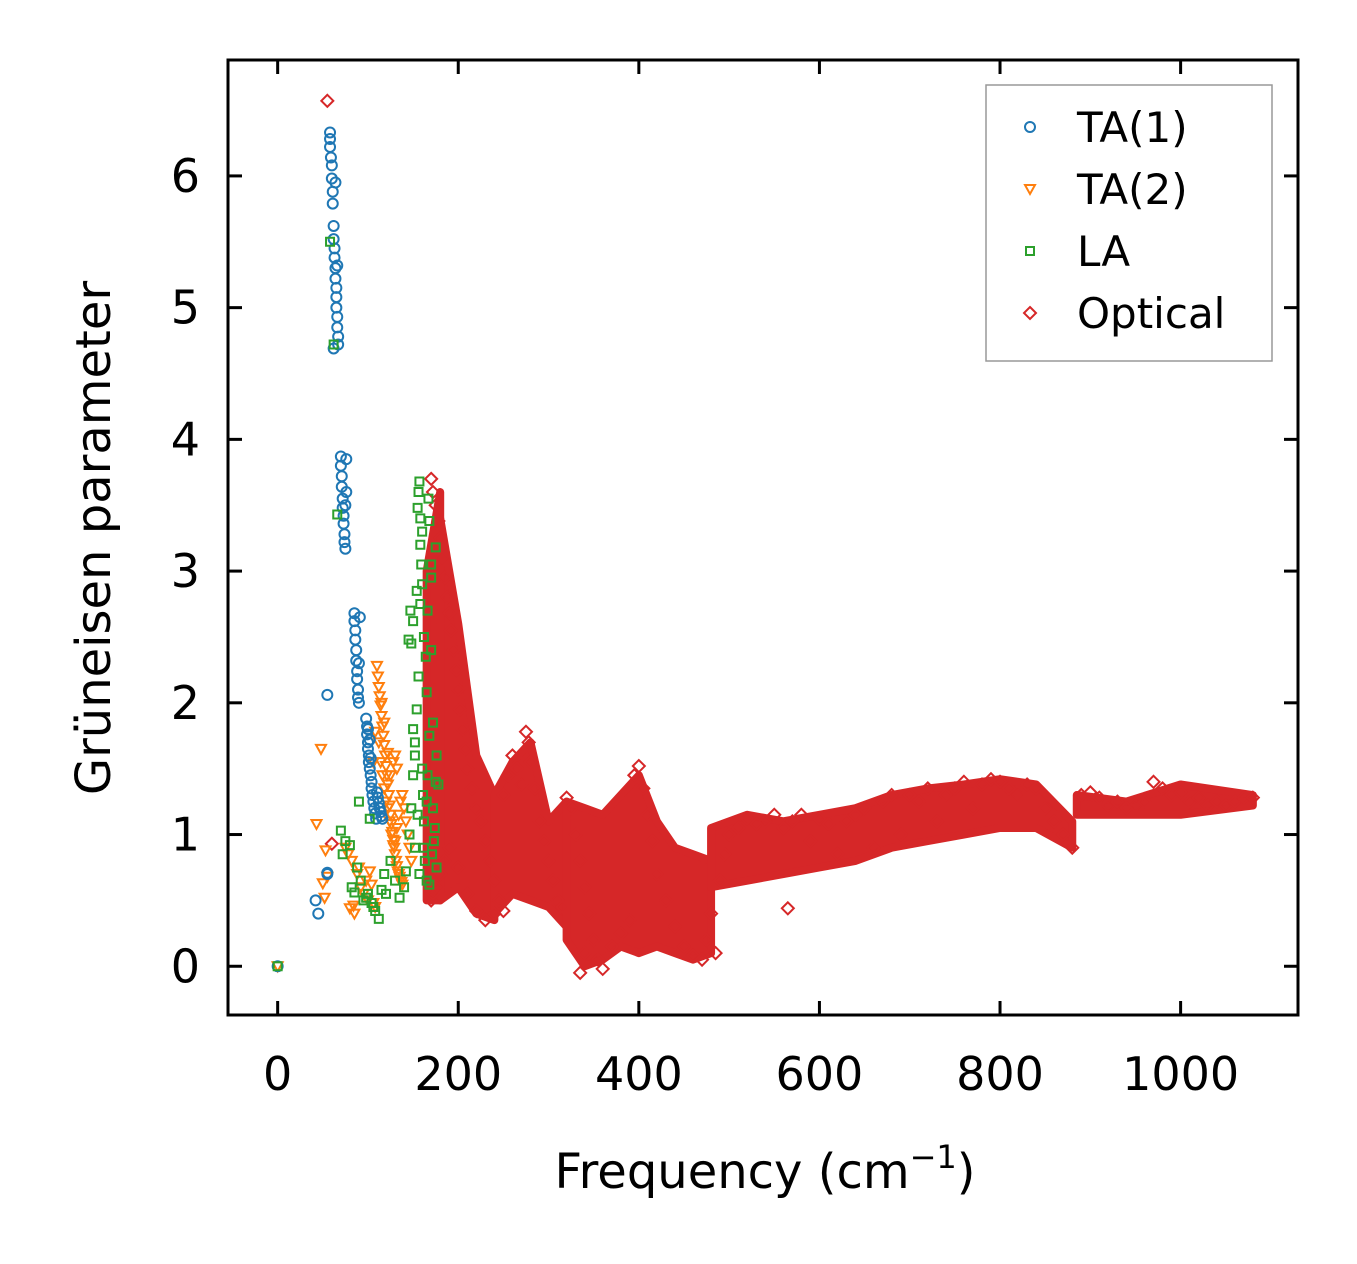 Image resolution: width=1357 pixels, height=1264 pixels. Describe the element at coordinates (1180, 1074) in the screenshot. I see `x-tick-label-1000: 1000` at that location.